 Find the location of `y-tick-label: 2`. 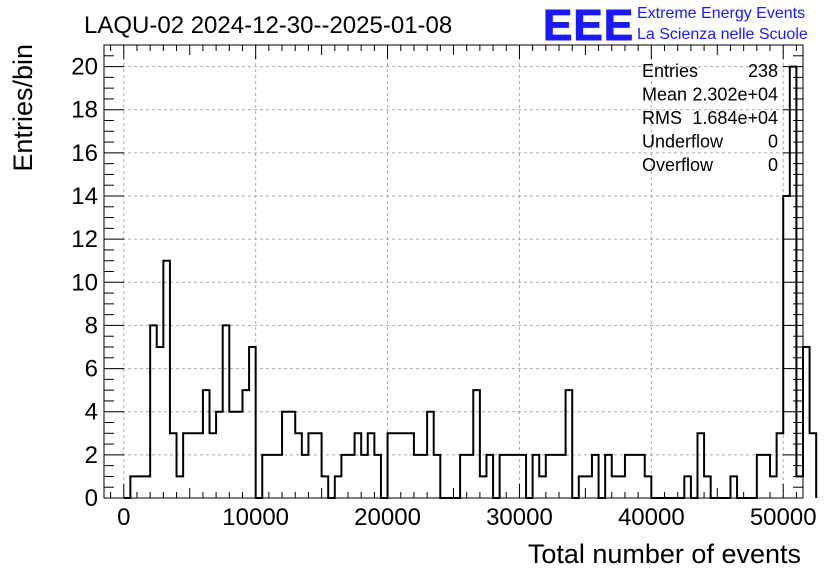

y-tick-label: 2 is located at coordinates (91, 455).